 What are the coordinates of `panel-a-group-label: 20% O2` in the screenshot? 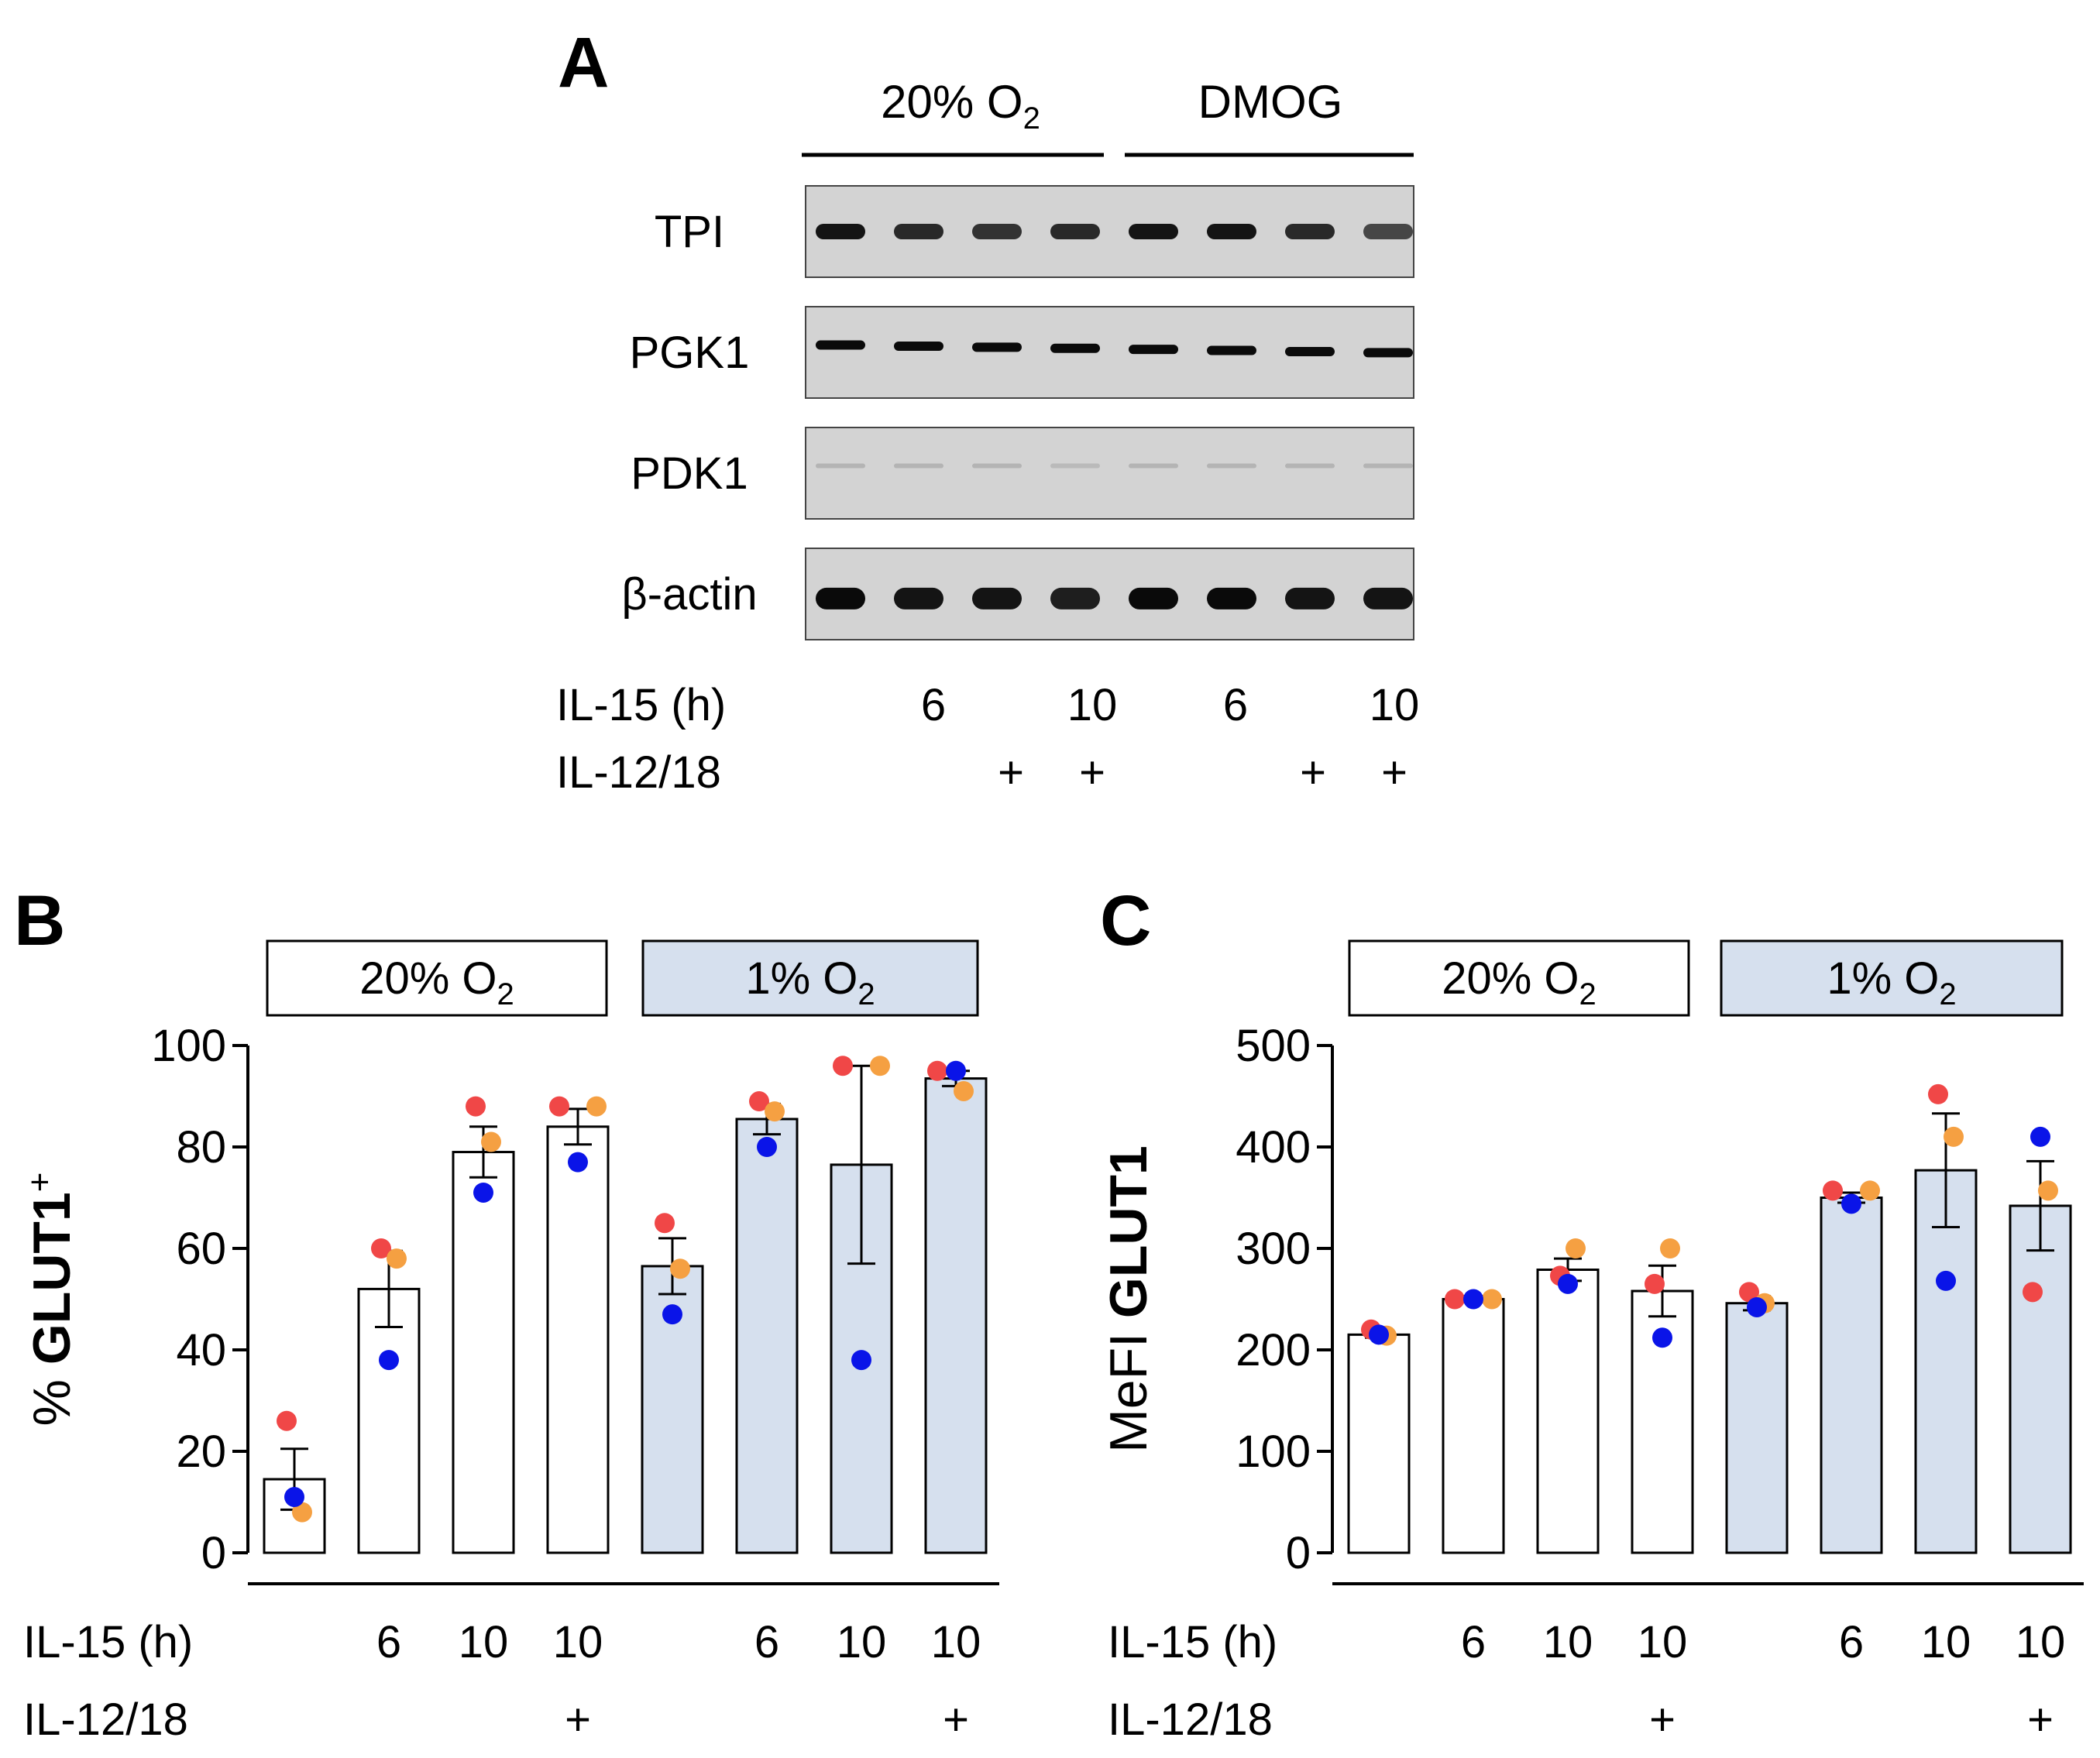 It's located at (960, 106).